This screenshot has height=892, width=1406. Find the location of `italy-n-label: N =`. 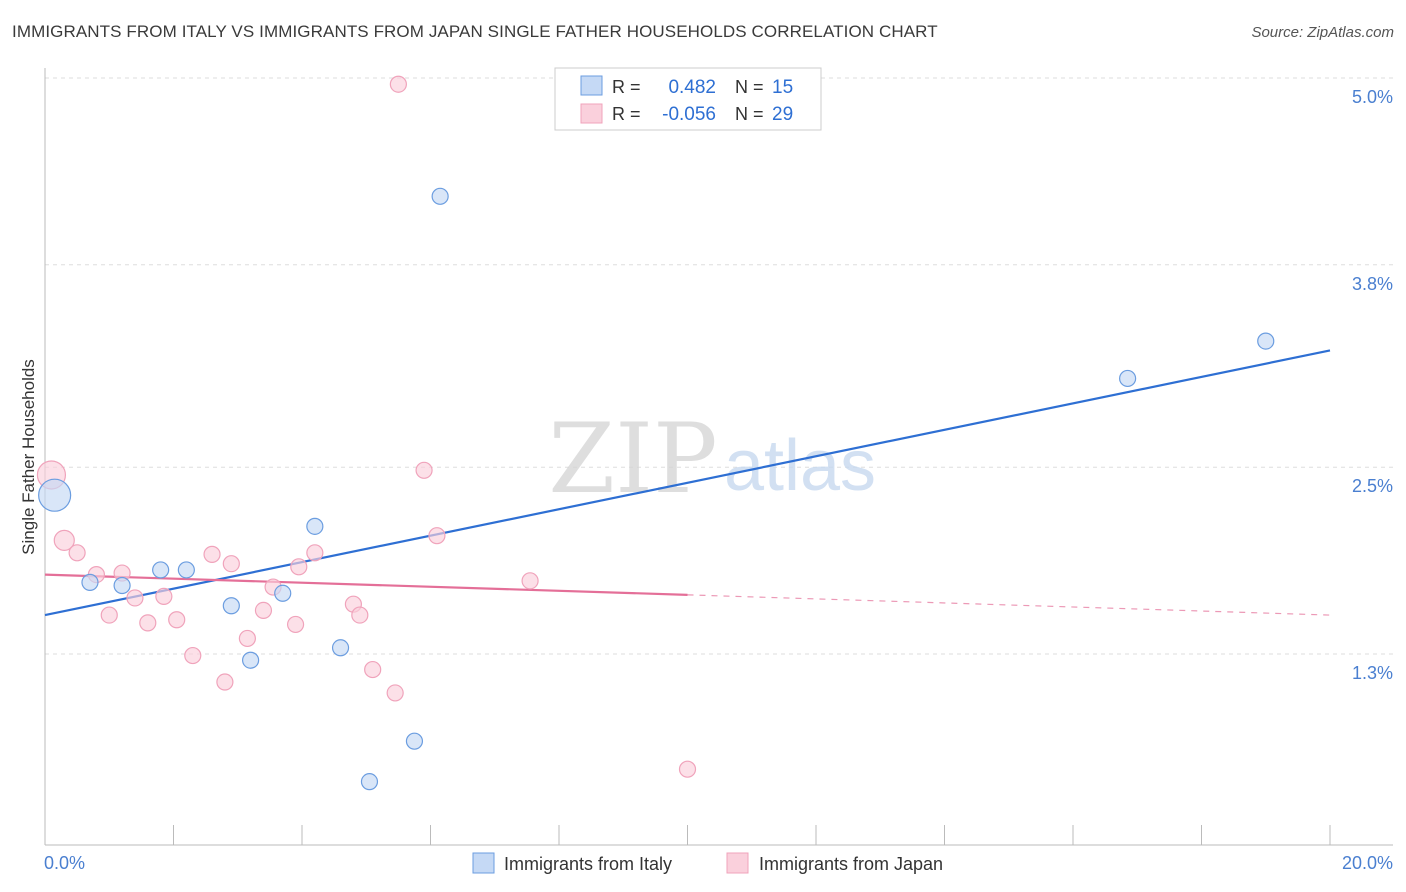

italy-n-label: N = is located at coordinates (749, 87).